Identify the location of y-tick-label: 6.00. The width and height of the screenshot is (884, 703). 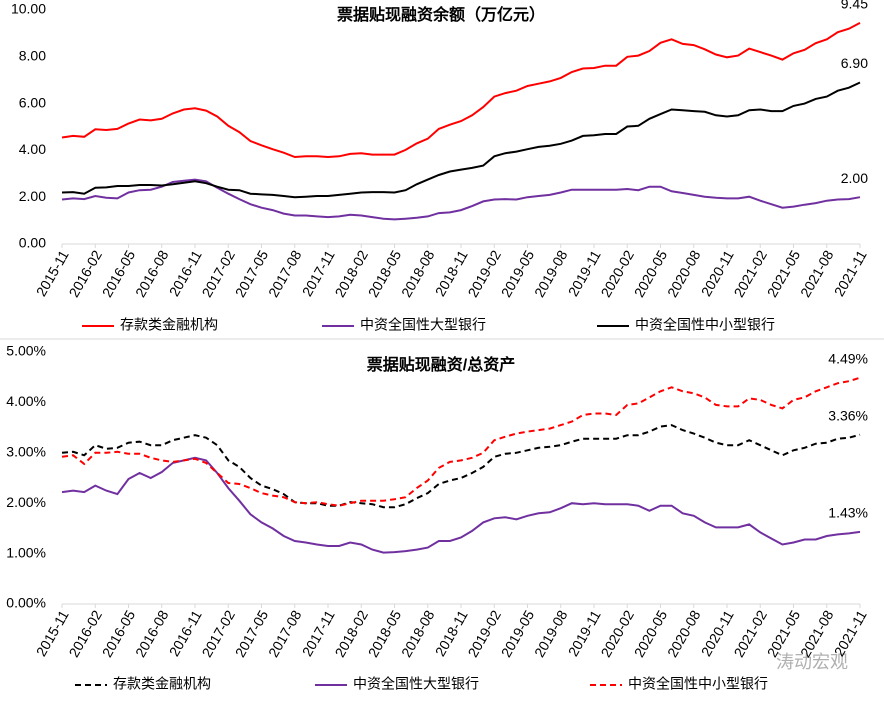
(32, 102).